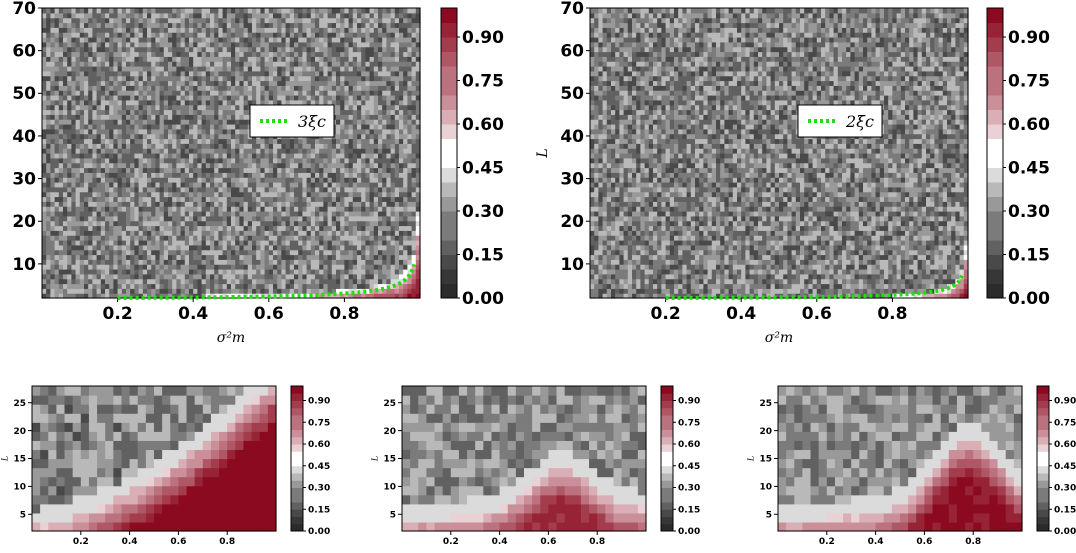 Image resolution: width=1076 pixels, height=553 pixels. I want to click on colorbar-tick-label: 0.15, so click(1065, 510).